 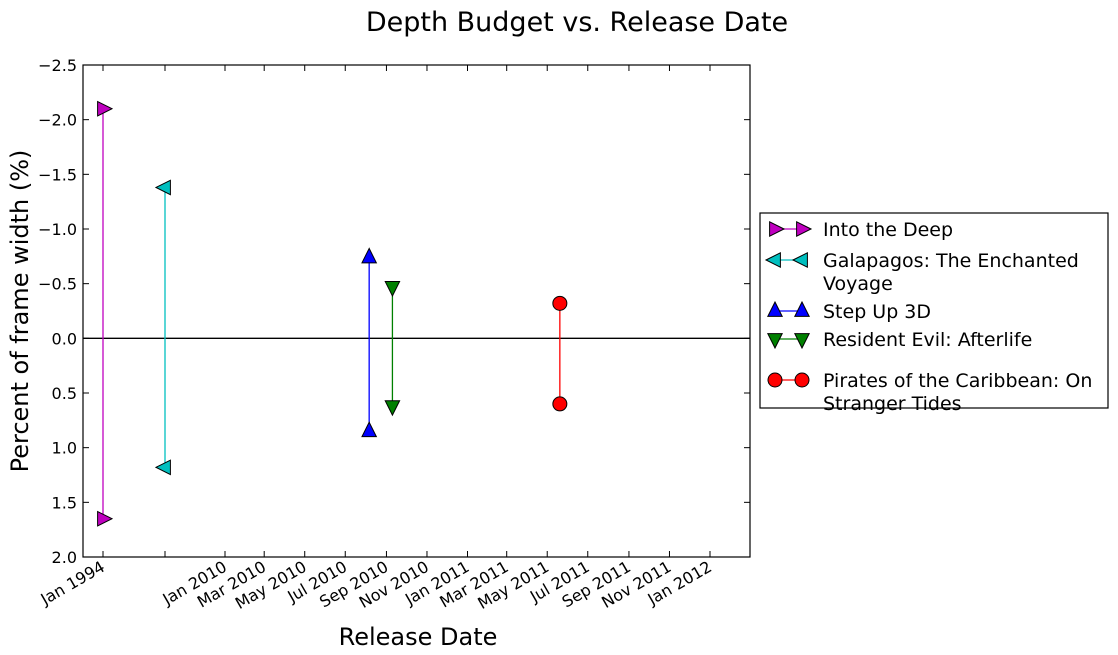 I want to click on y-tick-label: −1.0, so click(x=57, y=229).